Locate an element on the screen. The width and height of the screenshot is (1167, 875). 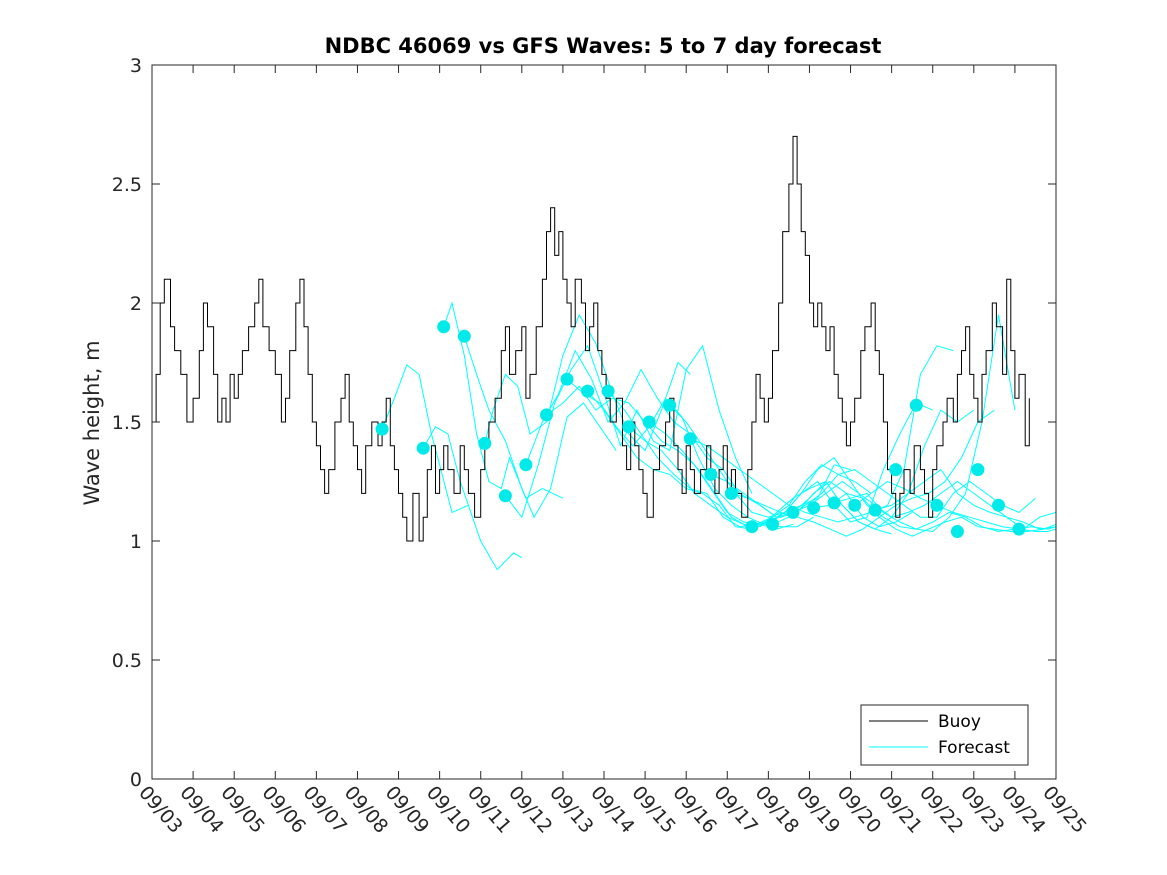
y-tick-label: 3 is located at coordinates (136, 66).